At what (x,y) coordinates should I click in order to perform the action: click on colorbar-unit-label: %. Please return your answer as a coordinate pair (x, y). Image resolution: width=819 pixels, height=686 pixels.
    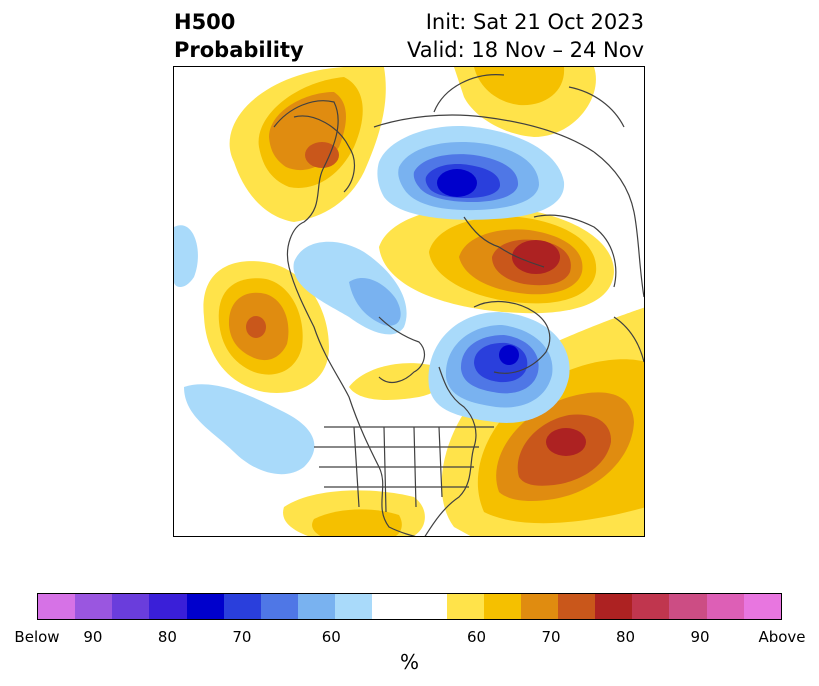
    Looking at the image, I should click on (409, 662).